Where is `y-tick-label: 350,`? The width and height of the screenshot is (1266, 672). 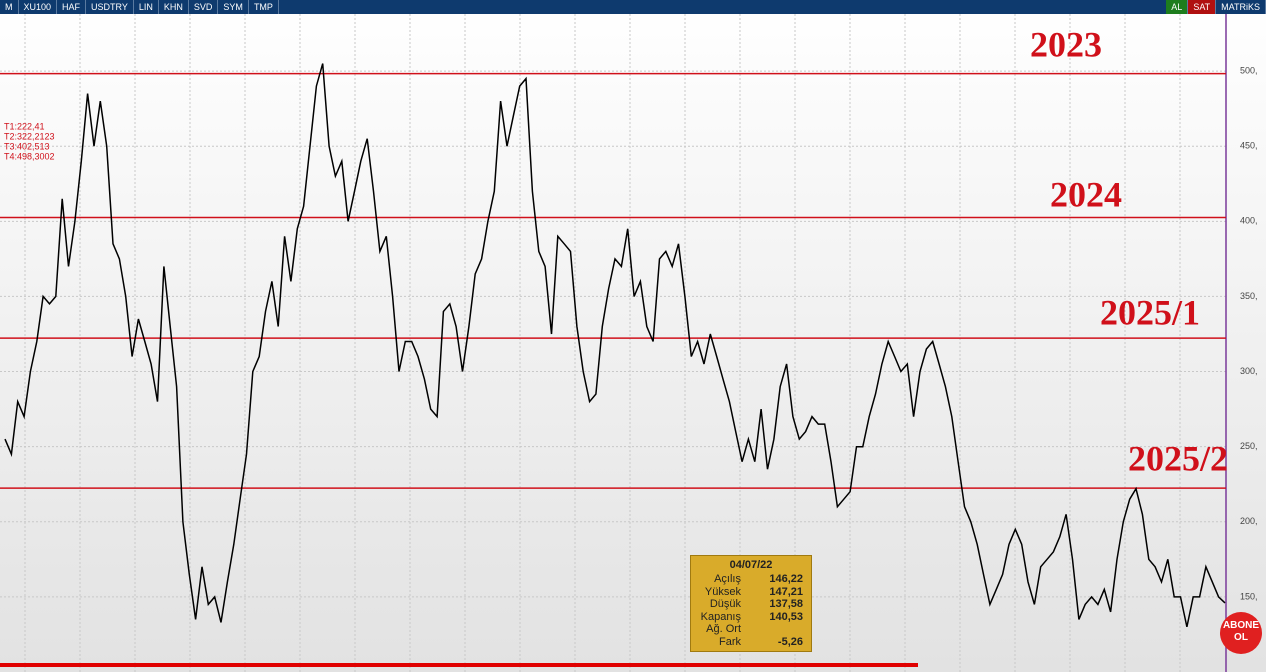
y-tick-label: 350, is located at coordinates (1249, 296).